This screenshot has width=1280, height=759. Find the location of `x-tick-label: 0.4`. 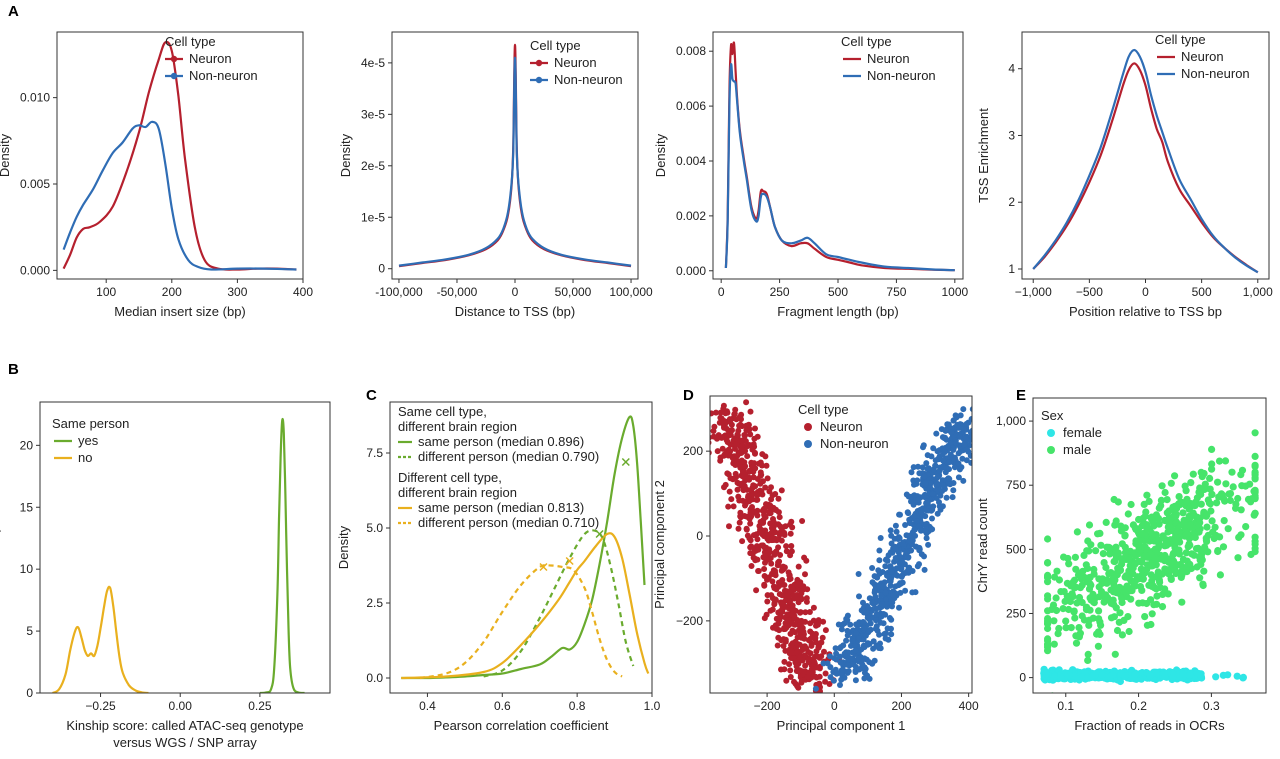

x-tick-label: 0.4 is located at coordinates (427, 706).